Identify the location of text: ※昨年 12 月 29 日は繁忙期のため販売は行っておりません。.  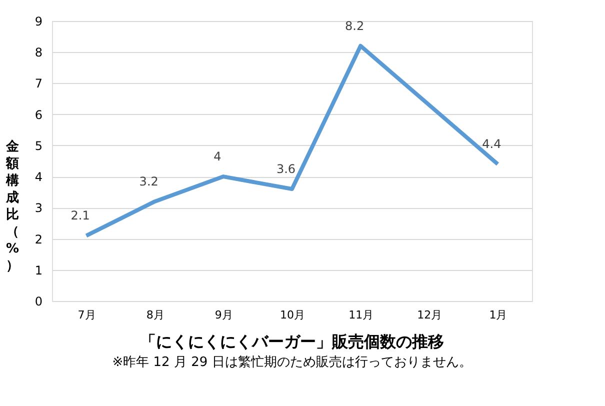
(292, 362).